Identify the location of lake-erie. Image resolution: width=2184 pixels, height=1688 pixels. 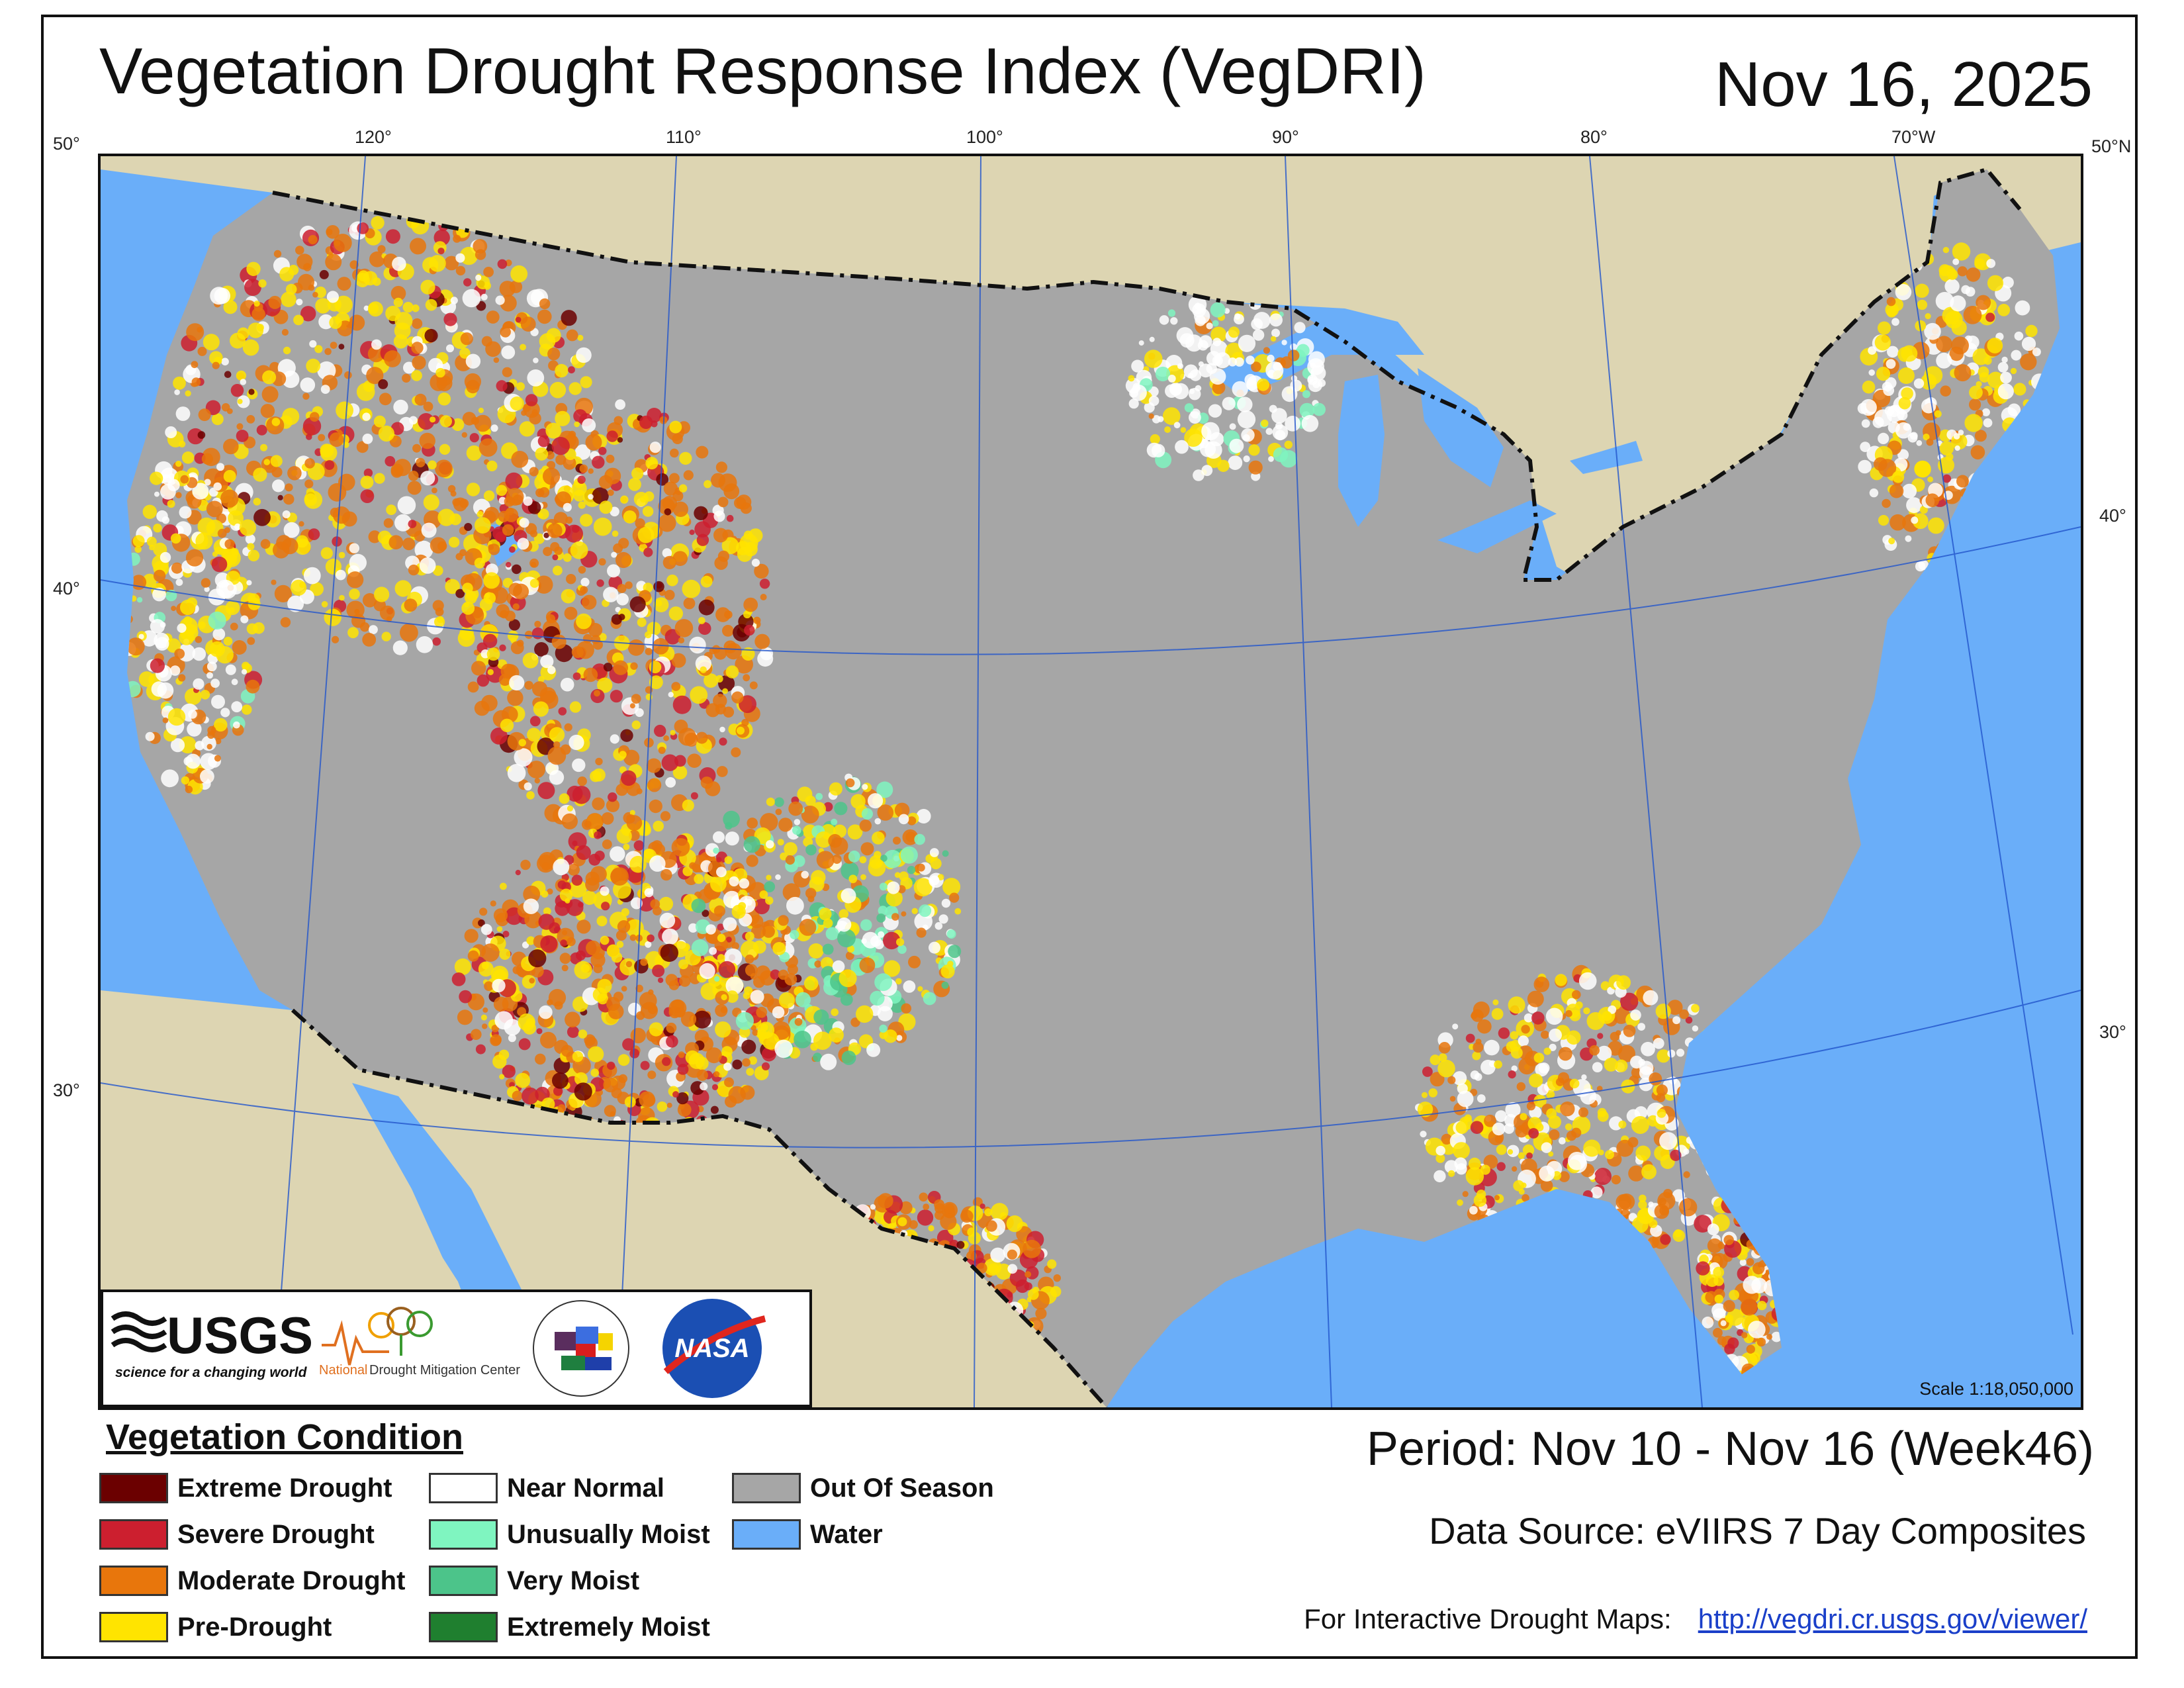
(1497, 526).